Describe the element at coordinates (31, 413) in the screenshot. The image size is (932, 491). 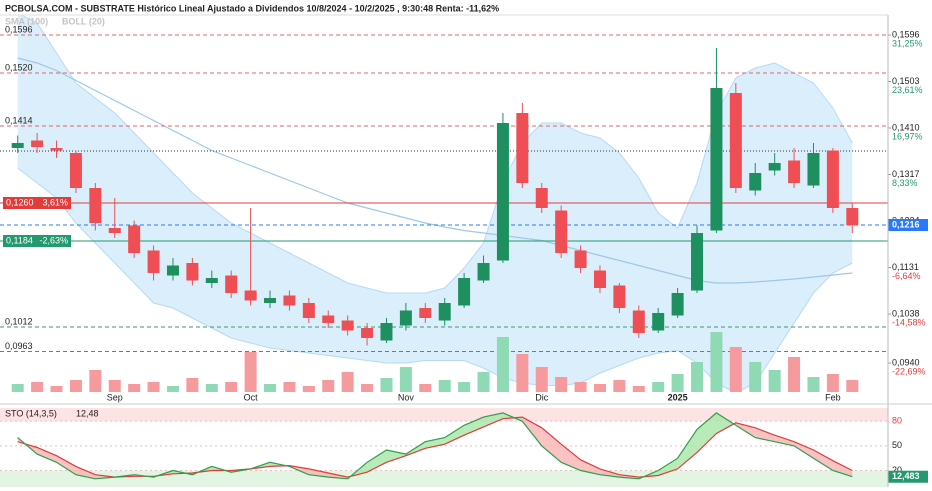
I see `sto-title: STO (14,3,5)` at that location.